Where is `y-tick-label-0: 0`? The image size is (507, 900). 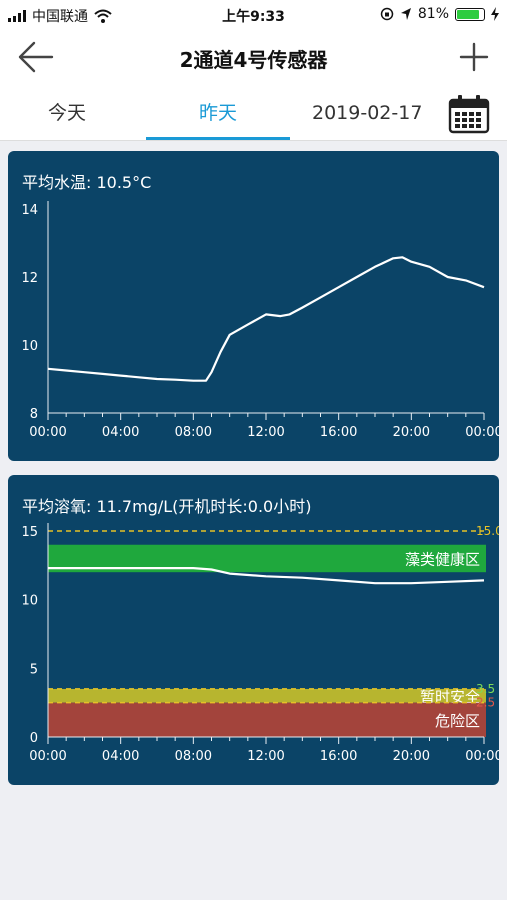
y-tick-label-0: 0 is located at coordinates (34, 738).